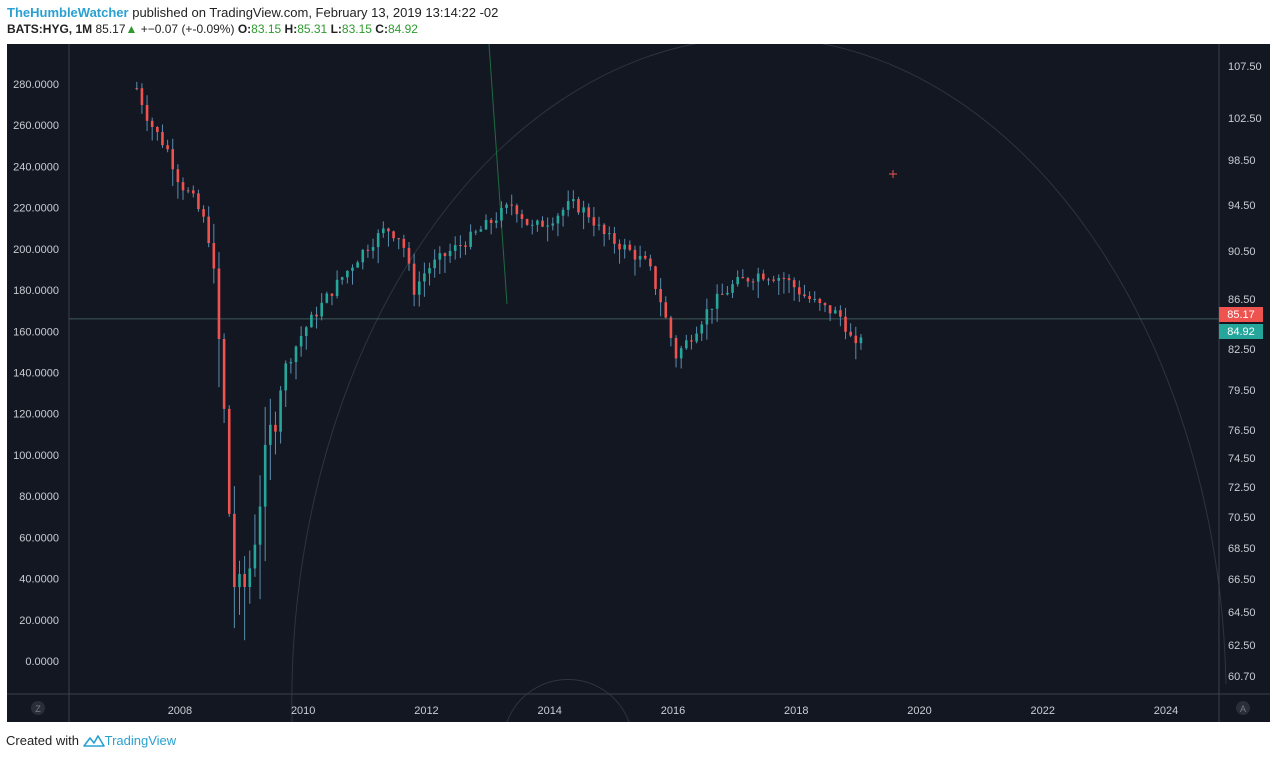  What do you see at coordinates (36, 332) in the screenshot?
I see `left-tick-label: 160.0000` at bounding box center [36, 332].